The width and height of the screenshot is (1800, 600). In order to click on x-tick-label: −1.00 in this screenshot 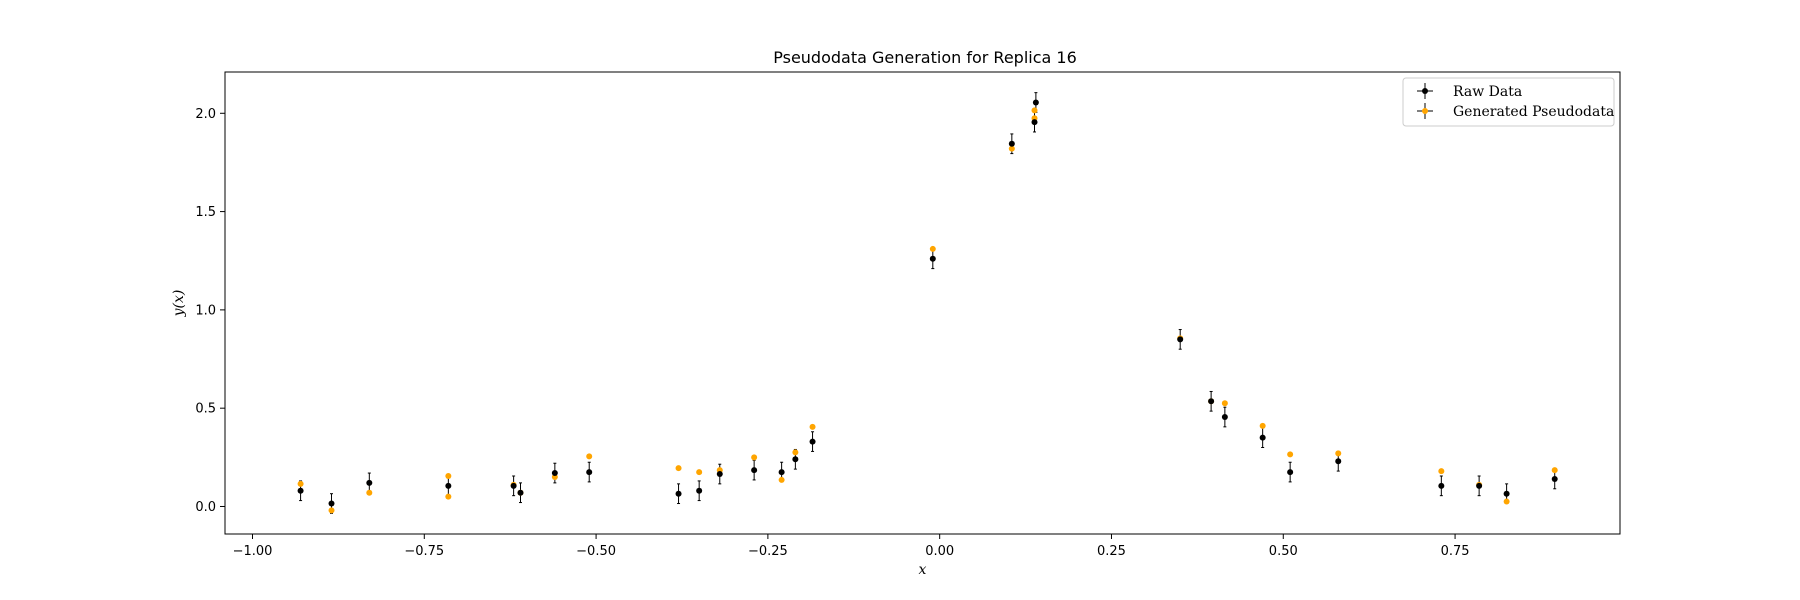, I will do `click(253, 551)`.